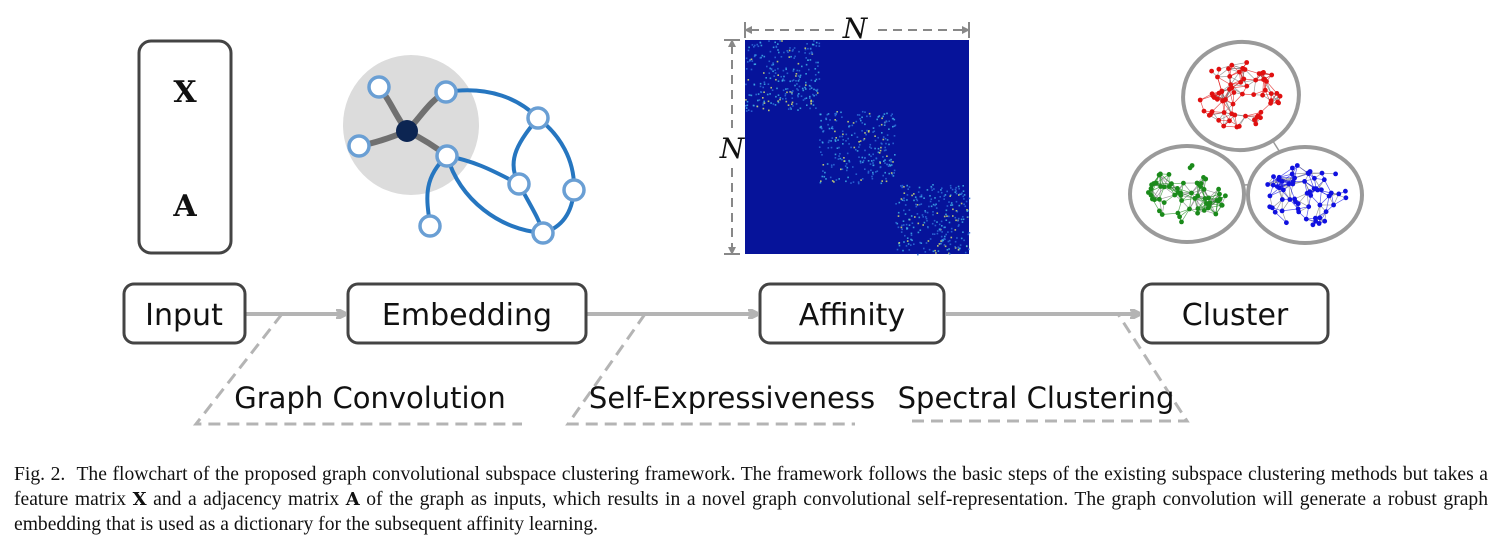 Image resolution: width=1499 pixels, height=547 pixels. I want to click on stage-input: Input, so click(184, 313).